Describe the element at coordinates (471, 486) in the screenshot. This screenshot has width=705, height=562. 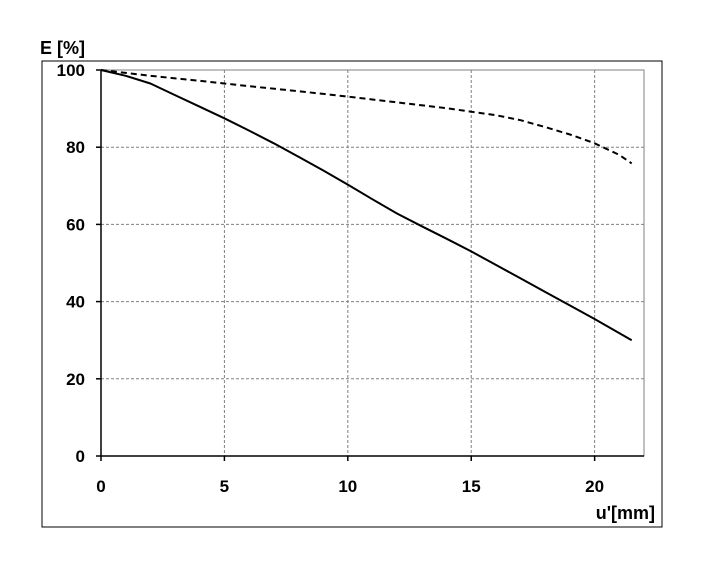
I see `x-tick-label-15: 15` at that location.